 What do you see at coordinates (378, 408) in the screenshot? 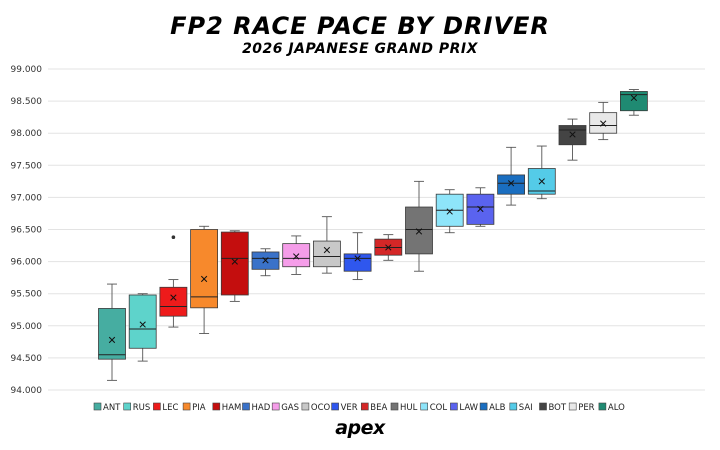
I see `legend-label-bea: BEA` at bounding box center [378, 408].